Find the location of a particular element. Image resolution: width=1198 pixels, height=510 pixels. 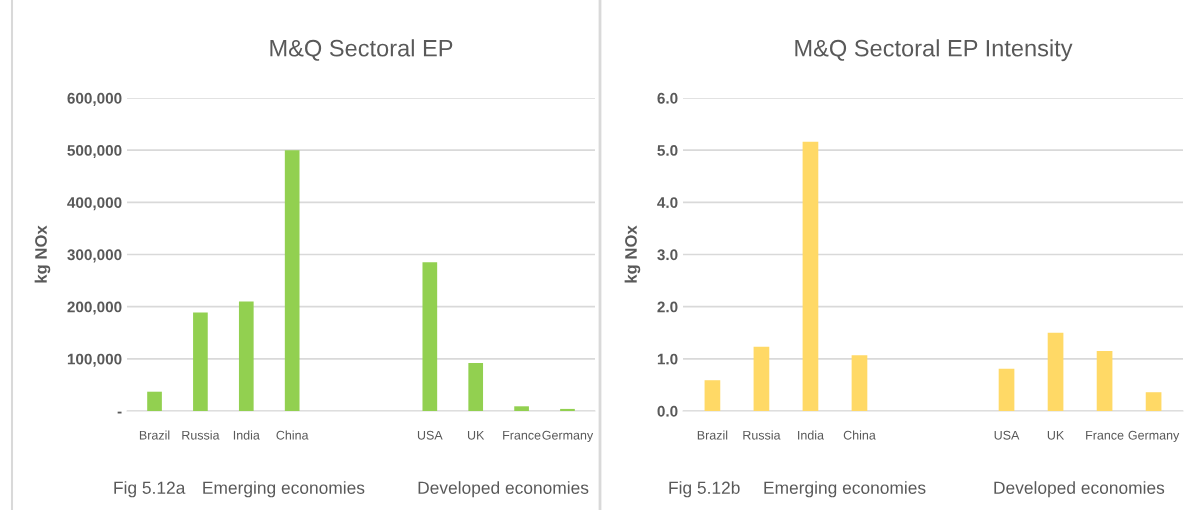

y-tick-label: 1.0 is located at coordinates (667, 359).